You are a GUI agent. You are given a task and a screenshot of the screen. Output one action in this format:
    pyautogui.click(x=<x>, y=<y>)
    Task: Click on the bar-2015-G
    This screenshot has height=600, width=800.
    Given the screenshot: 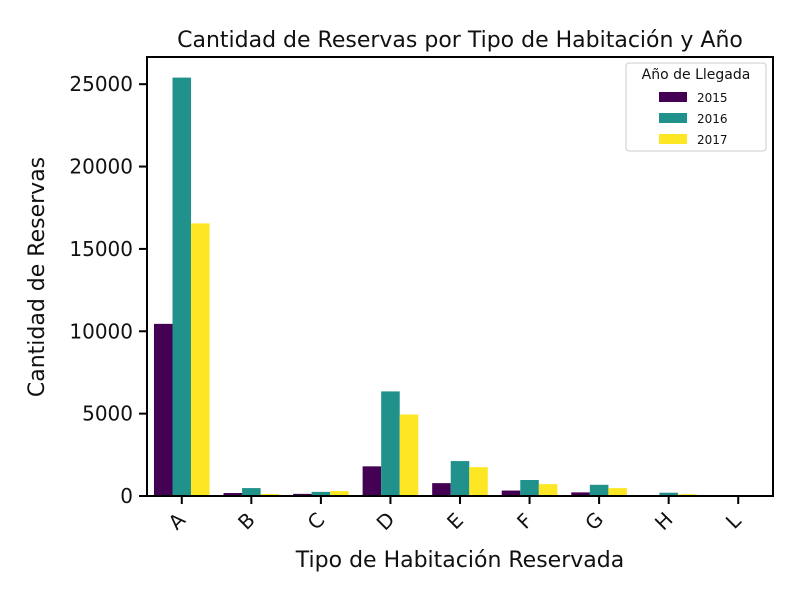 What is the action you would take?
    pyautogui.click(x=580, y=494)
    